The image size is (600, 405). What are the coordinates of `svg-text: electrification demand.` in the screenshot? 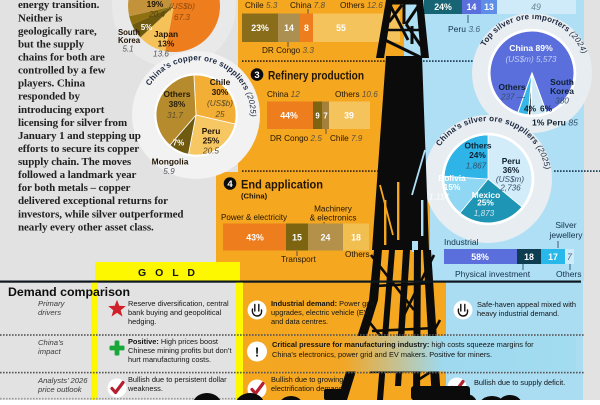 It's located at (308, 388).